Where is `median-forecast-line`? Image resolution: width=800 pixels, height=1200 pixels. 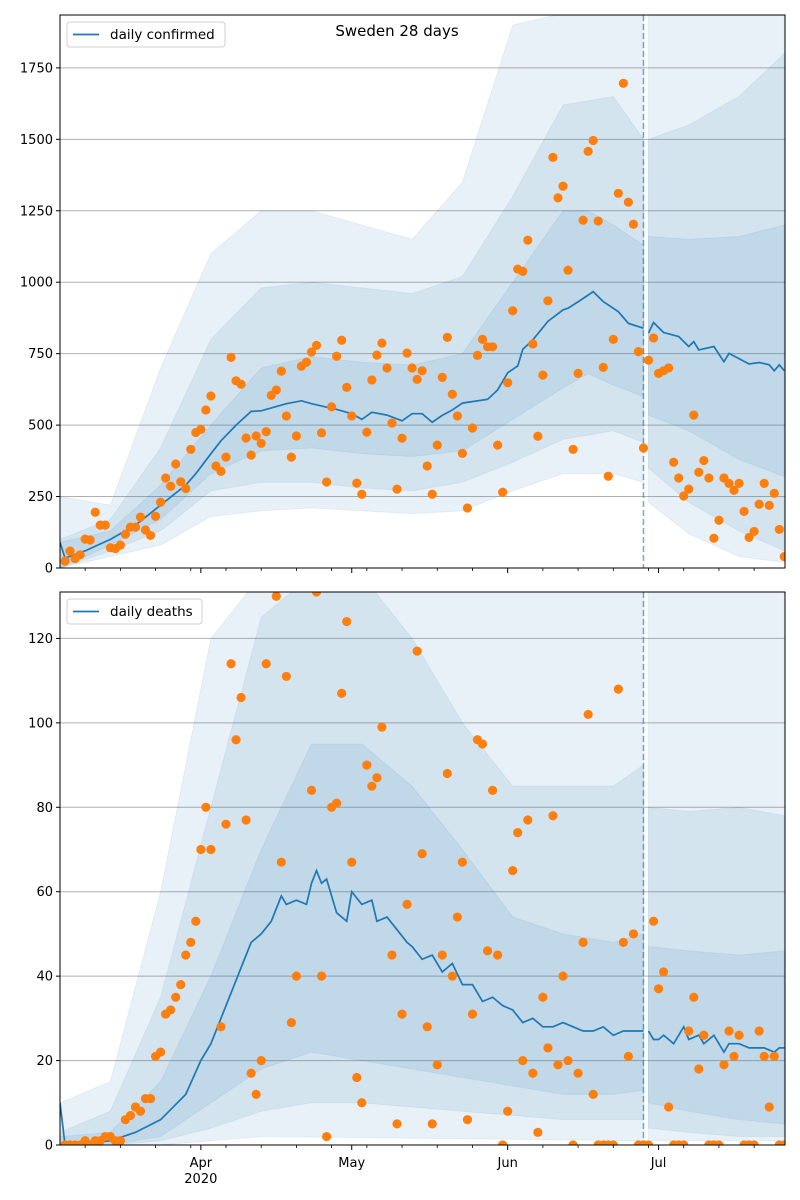
median-forecast-line is located at coordinates (716, 1039).